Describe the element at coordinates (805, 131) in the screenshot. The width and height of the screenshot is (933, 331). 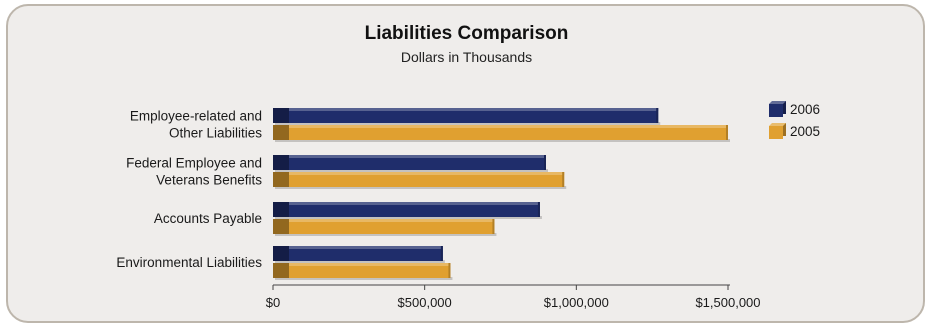
I see `legend-label-2005: 2005` at that location.